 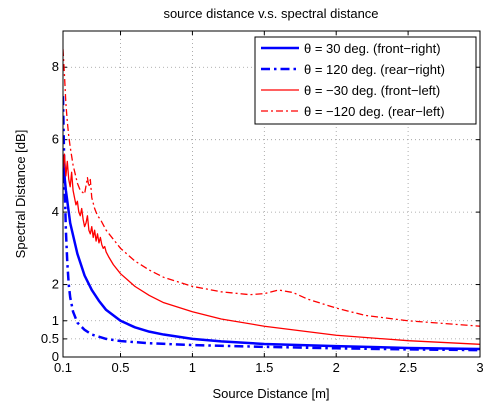 What do you see at coordinates (63, 367) in the screenshot?
I see `x-tick-label: 0.1` at bounding box center [63, 367].